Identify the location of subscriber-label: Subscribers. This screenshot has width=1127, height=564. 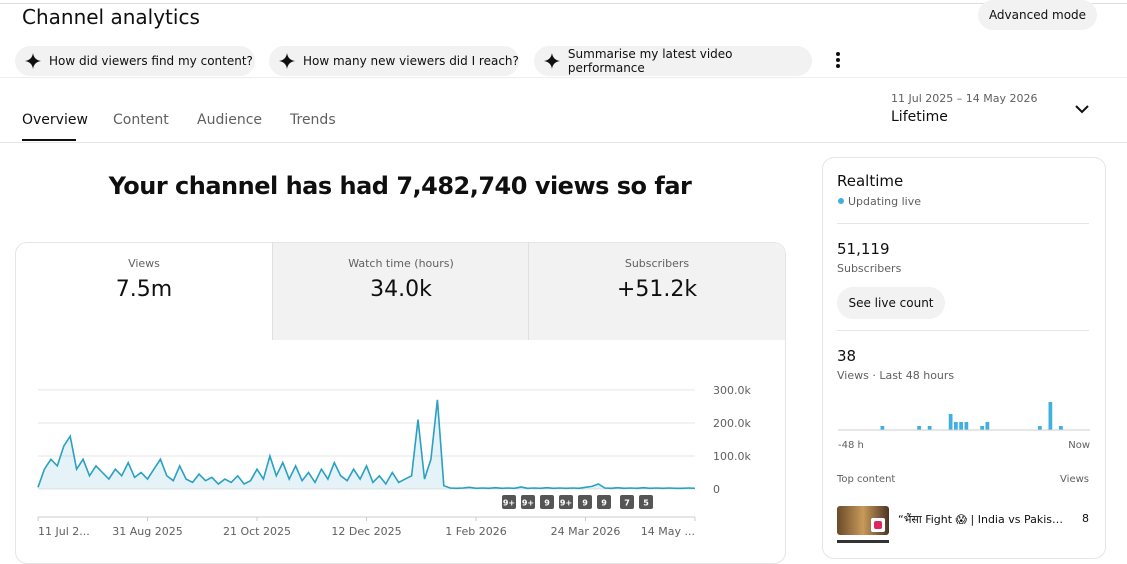
(869, 268).